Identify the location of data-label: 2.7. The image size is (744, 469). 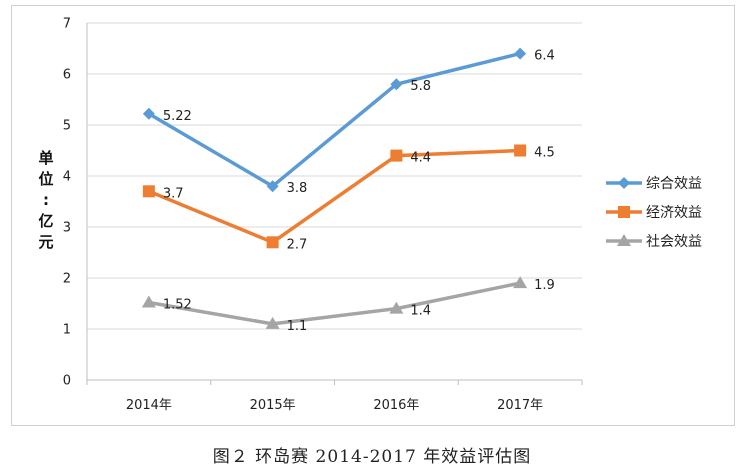
(297, 244).